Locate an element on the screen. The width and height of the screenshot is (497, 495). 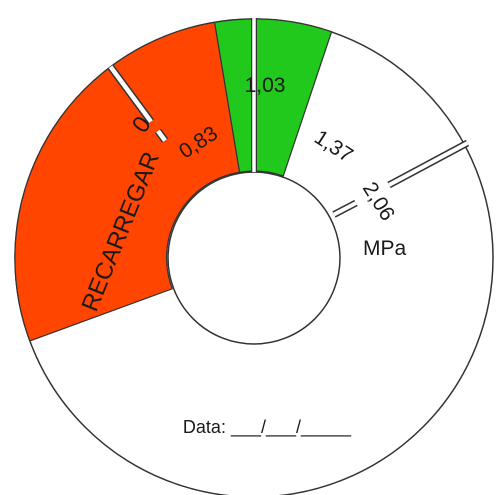
label-unit-mpa: MPa is located at coordinates (385, 248).